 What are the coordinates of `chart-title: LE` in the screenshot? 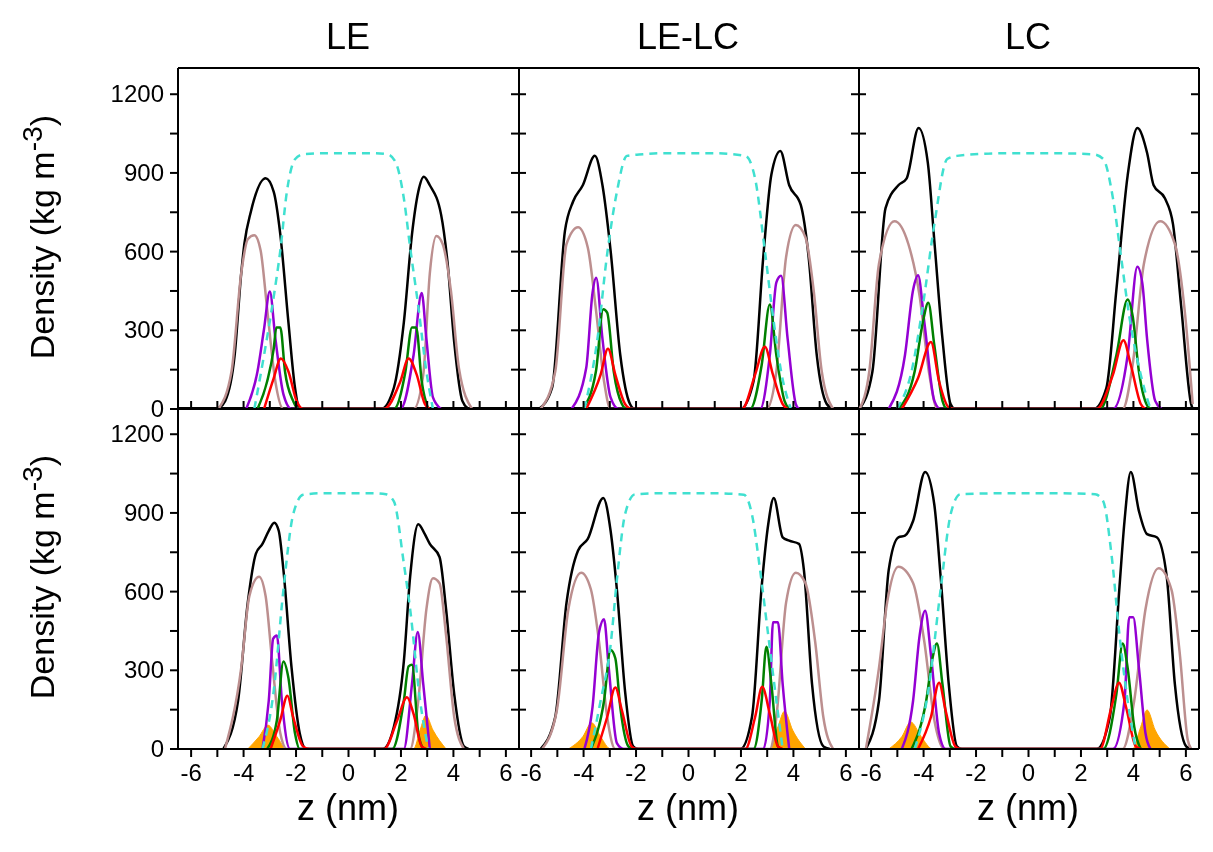 It's located at (347, 37).